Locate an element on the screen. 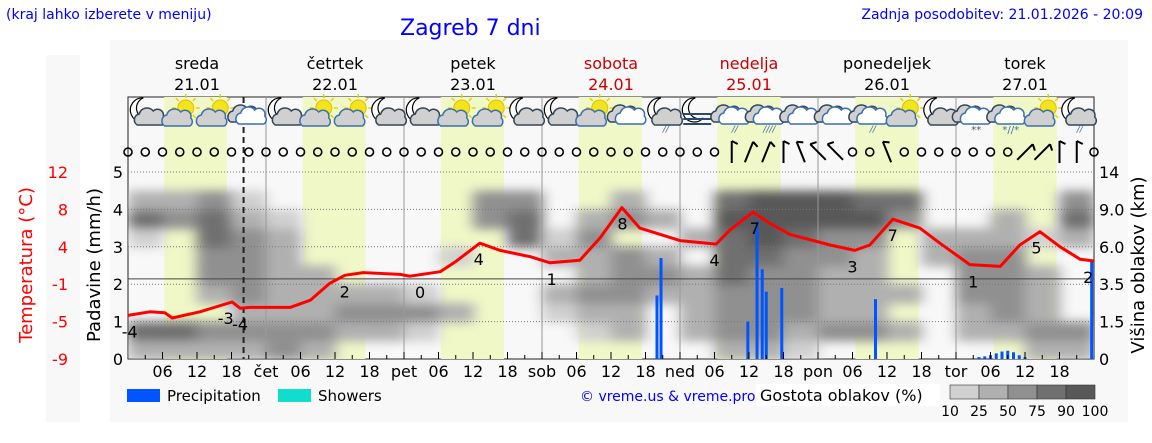 The image size is (1152, 443). snow-marks: ** is located at coordinates (976, 130).